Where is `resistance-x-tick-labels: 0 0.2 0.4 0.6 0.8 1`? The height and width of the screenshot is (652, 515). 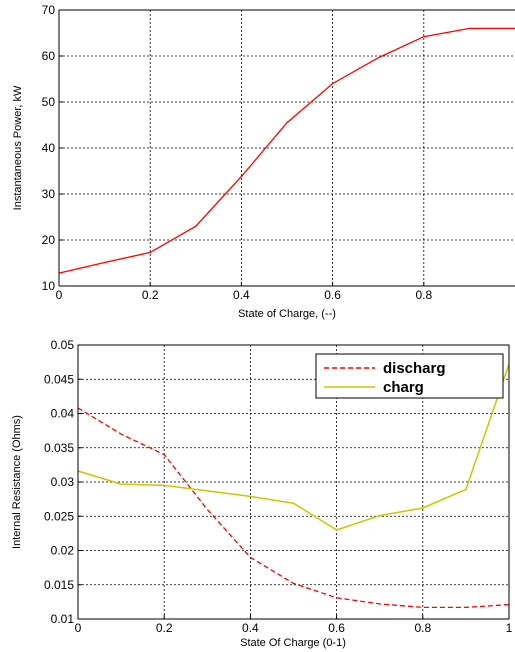
resistance-x-tick-labels: 0 0.2 0.4 0.6 0.8 1 is located at coordinates (294, 628).